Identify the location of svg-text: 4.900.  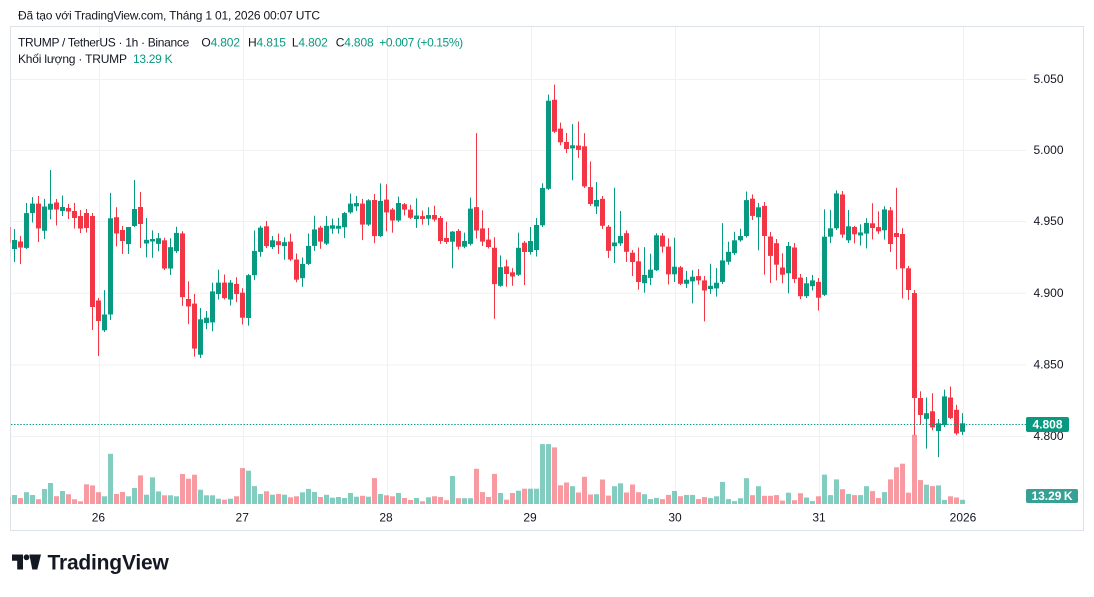
(1049, 293).